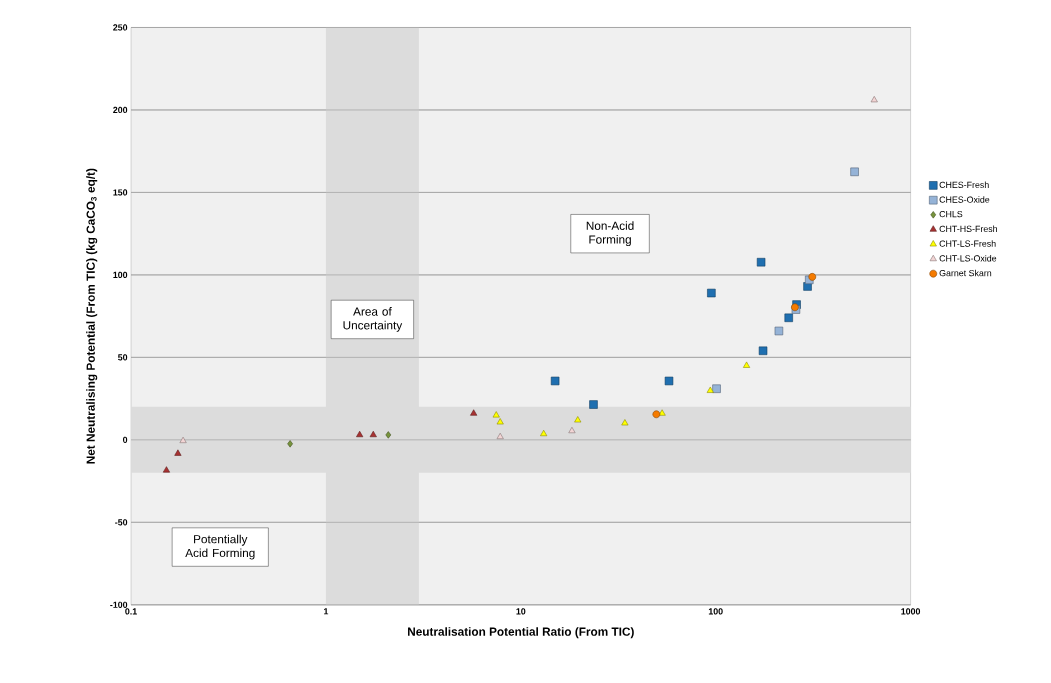  What do you see at coordinates (521, 611) in the screenshot?
I see `x-tick-label: 10` at bounding box center [521, 611].